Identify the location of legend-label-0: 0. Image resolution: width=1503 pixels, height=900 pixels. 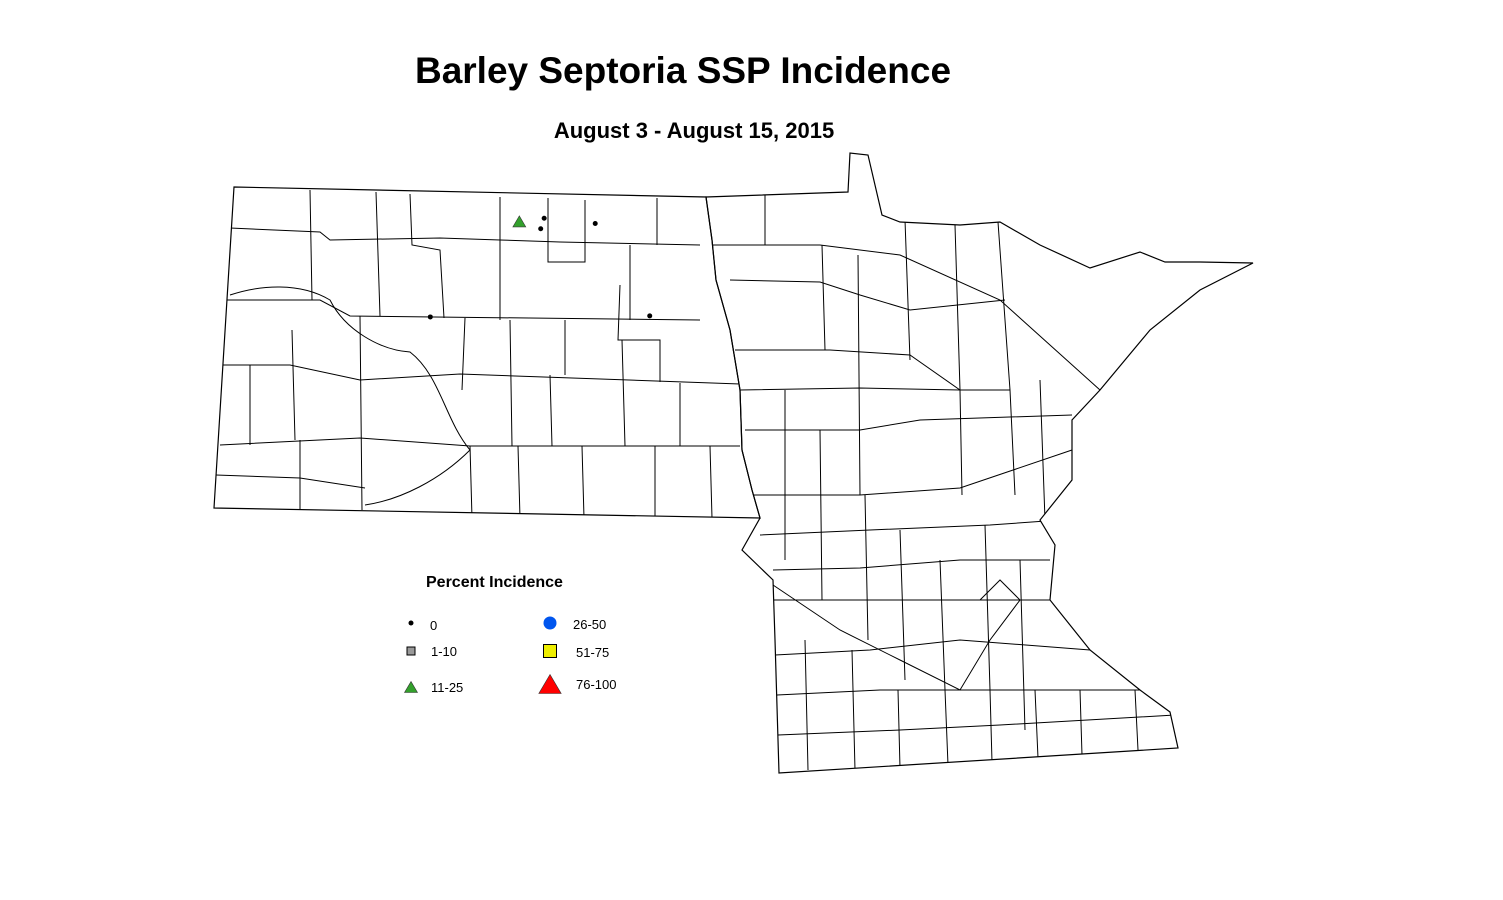
(434, 625).